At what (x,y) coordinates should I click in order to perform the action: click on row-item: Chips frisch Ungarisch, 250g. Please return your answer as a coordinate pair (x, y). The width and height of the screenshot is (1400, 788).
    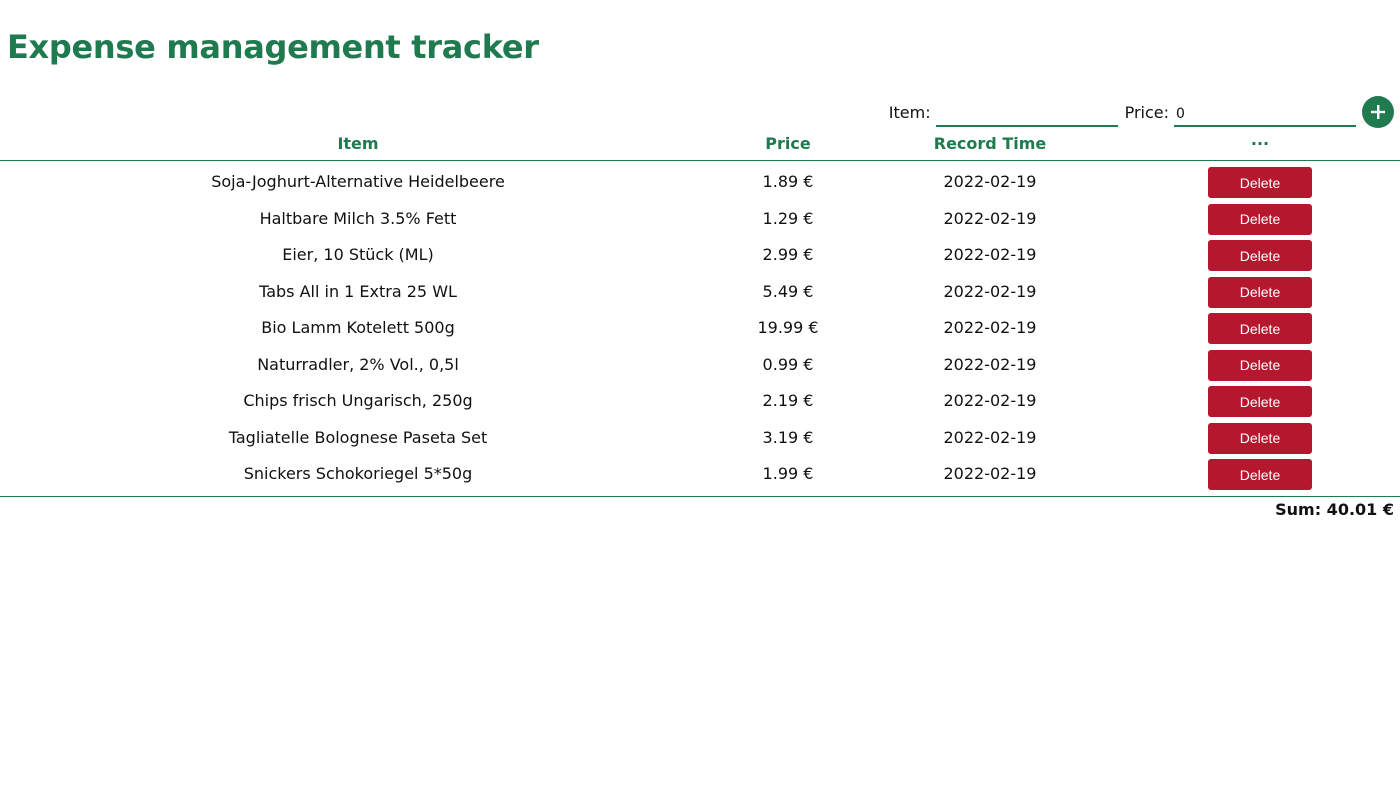
    Looking at the image, I should click on (358, 400).